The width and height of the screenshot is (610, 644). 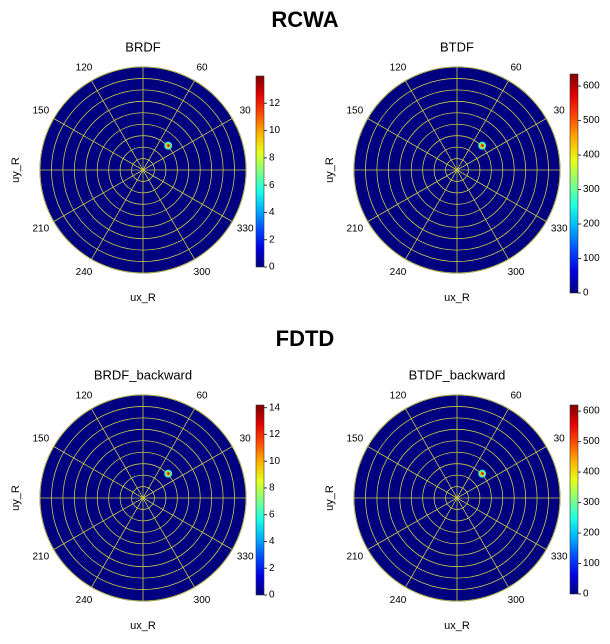 What do you see at coordinates (305, 338) in the screenshot?
I see `section-title: FDTD` at bounding box center [305, 338].